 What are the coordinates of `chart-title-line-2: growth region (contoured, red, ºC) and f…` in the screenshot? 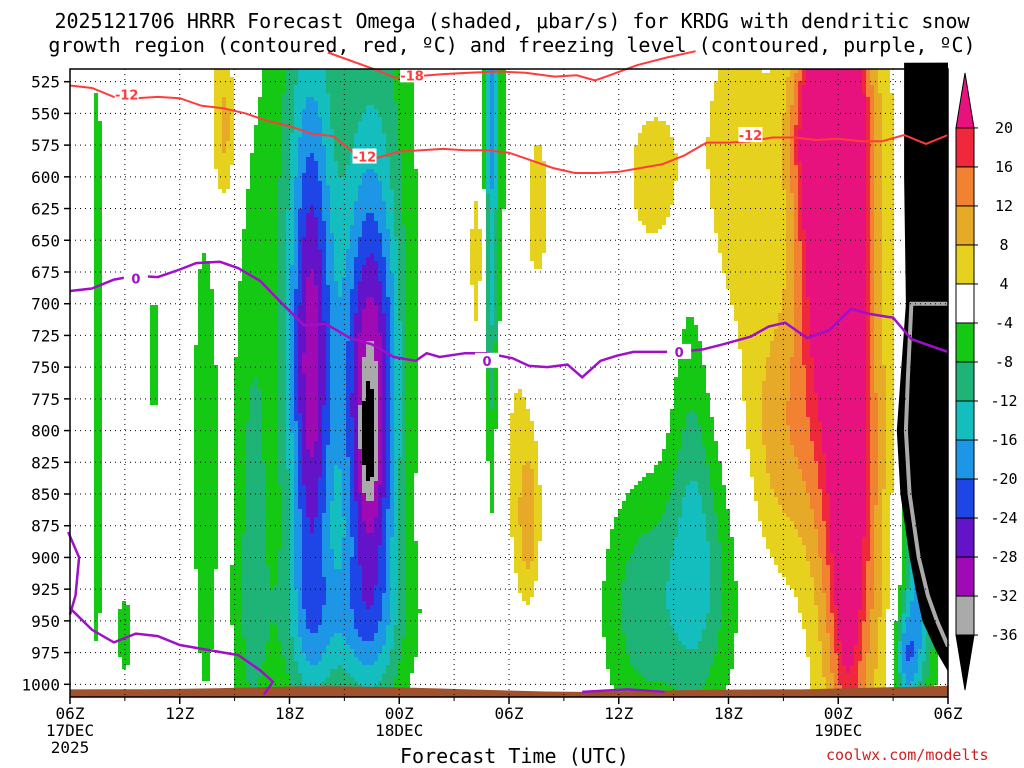 It's located at (512, 45).